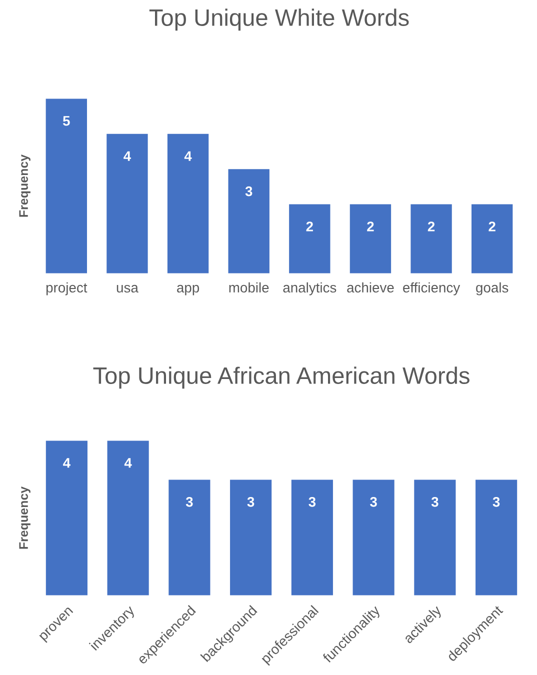 The width and height of the screenshot is (537, 675). What do you see at coordinates (279, 19) in the screenshot?
I see `chart-title: Top Unique White Words` at bounding box center [279, 19].